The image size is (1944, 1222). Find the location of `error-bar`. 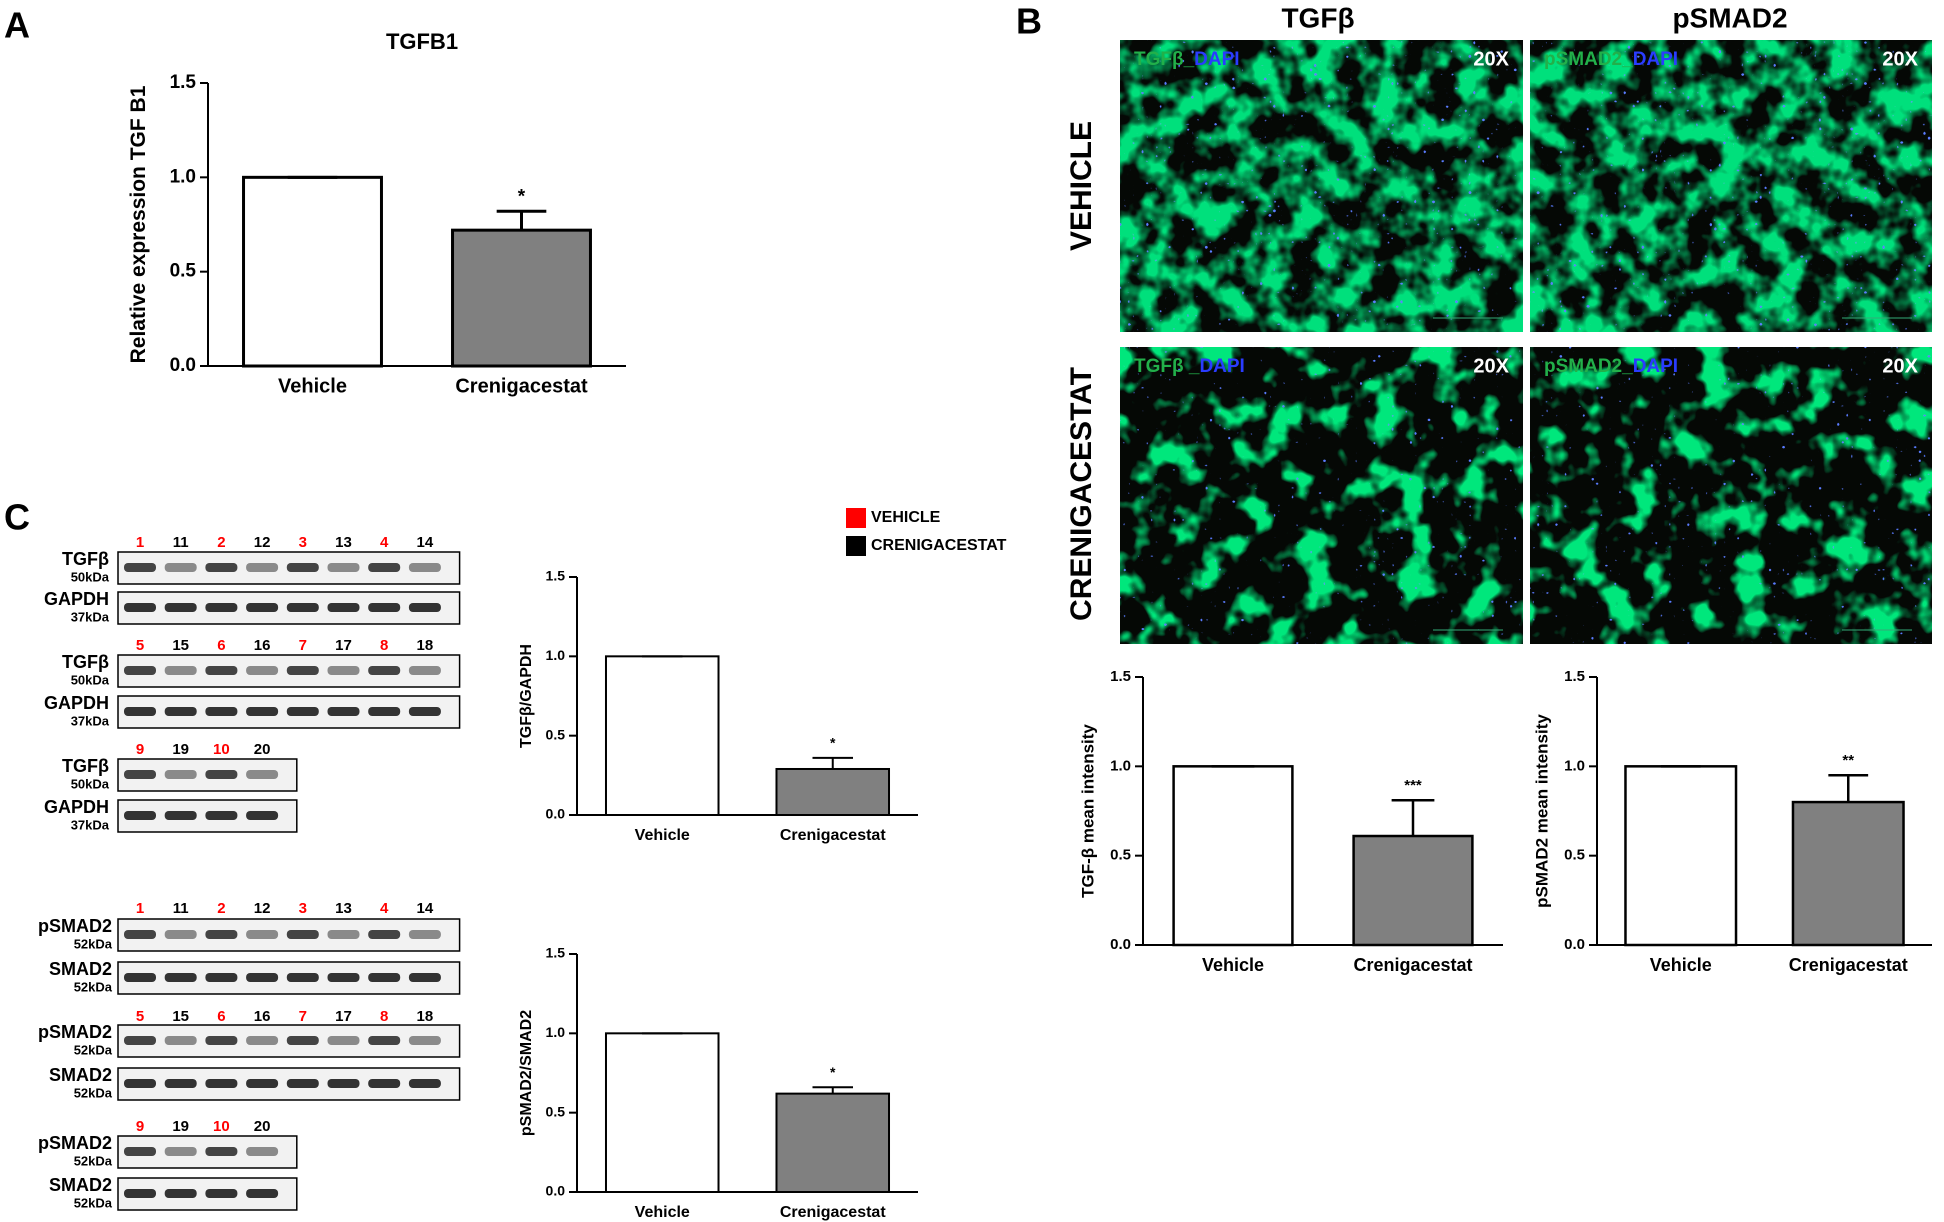

error-bar is located at coordinates (1413, 818).